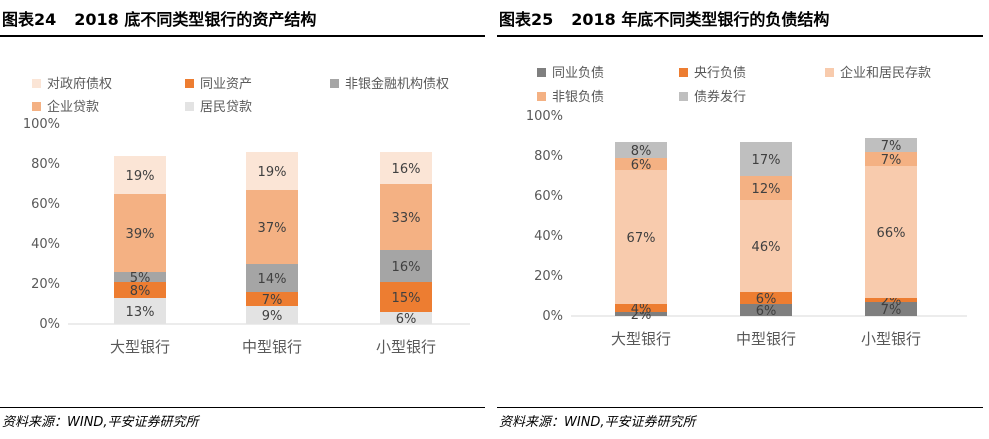 The height and width of the screenshot is (439, 989). What do you see at coordinates (29, 19) in the screenshot?
I see `figure-number: 图表24` at bounding box center [29, 19].